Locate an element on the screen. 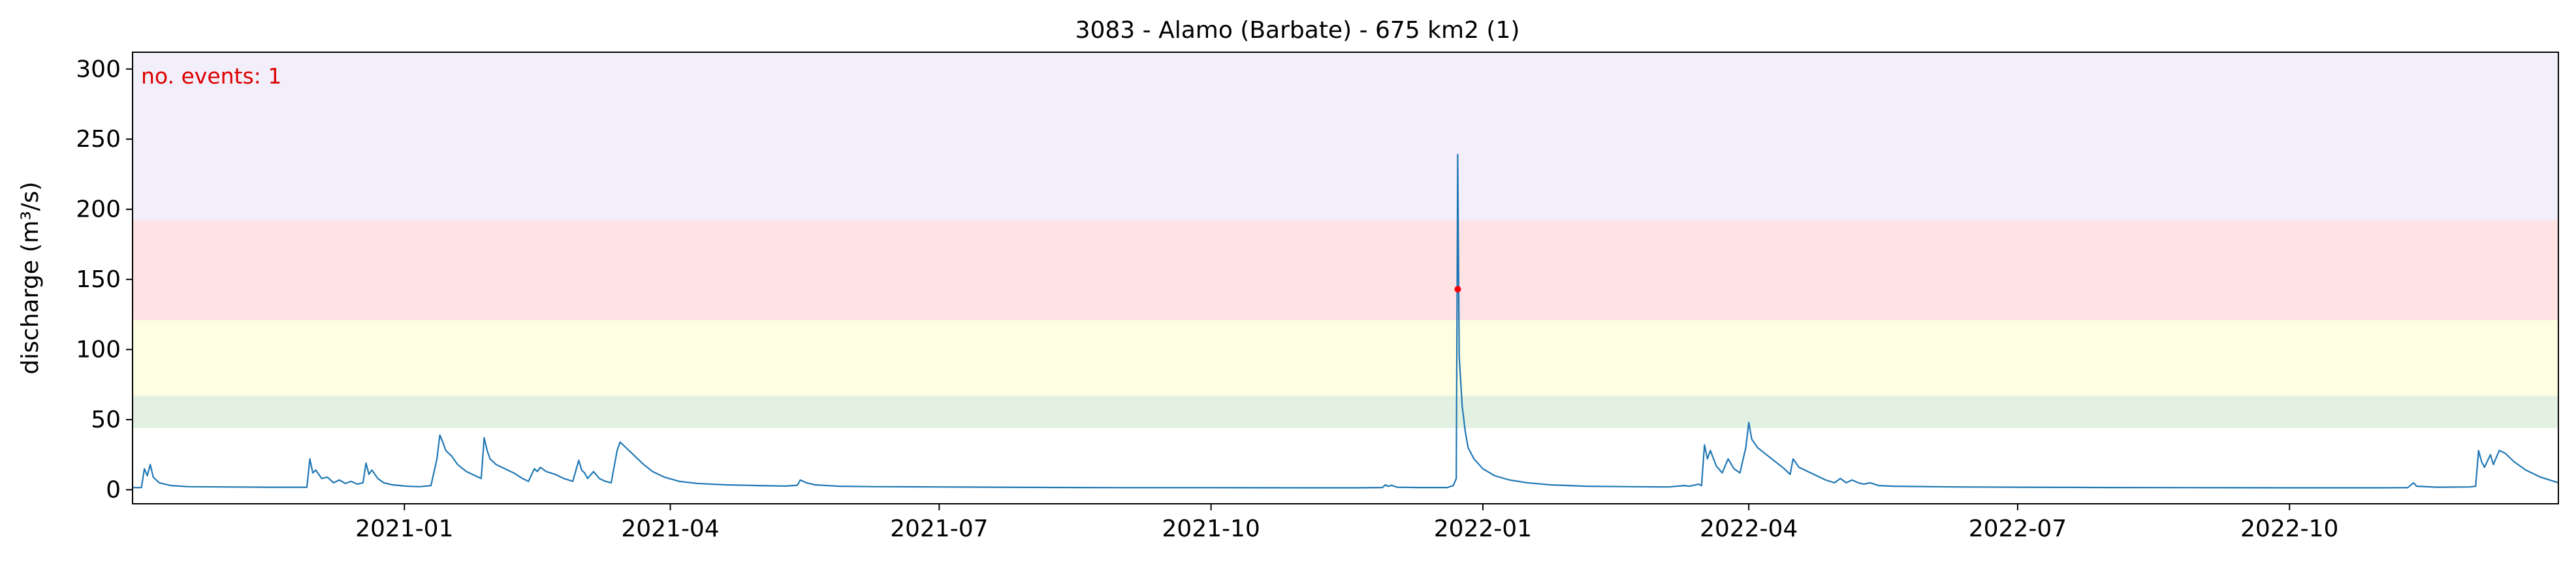  x-tick-label: 2022-04 is located at coordinates (1749, 529).